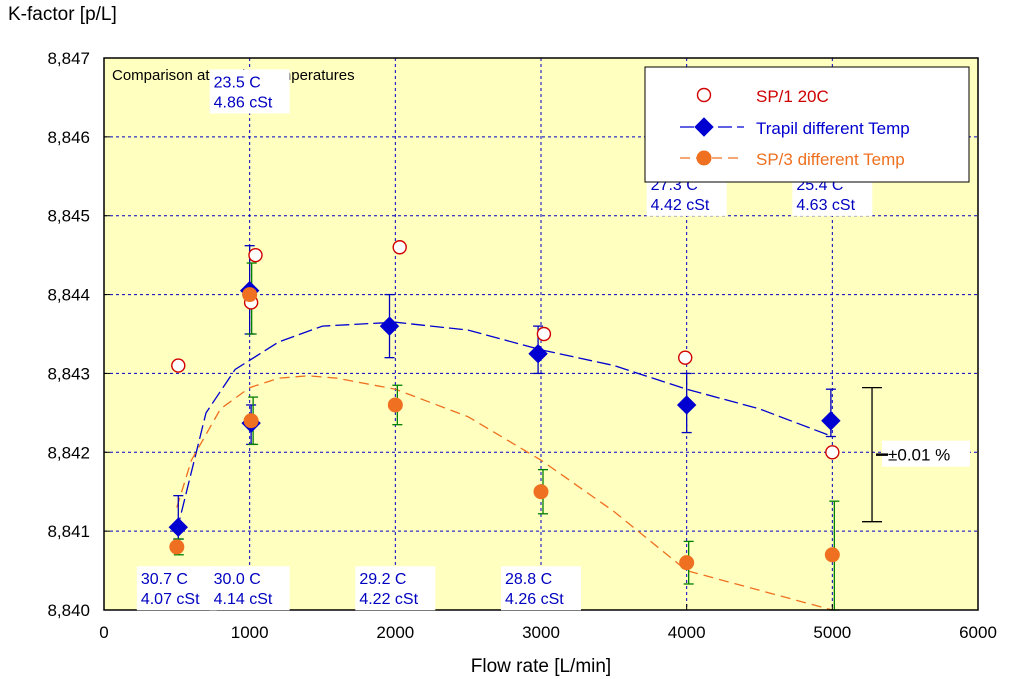 This screenshot has width=1010, height=679. I want to click on x-tick-label: 5000, so click(832, 632).